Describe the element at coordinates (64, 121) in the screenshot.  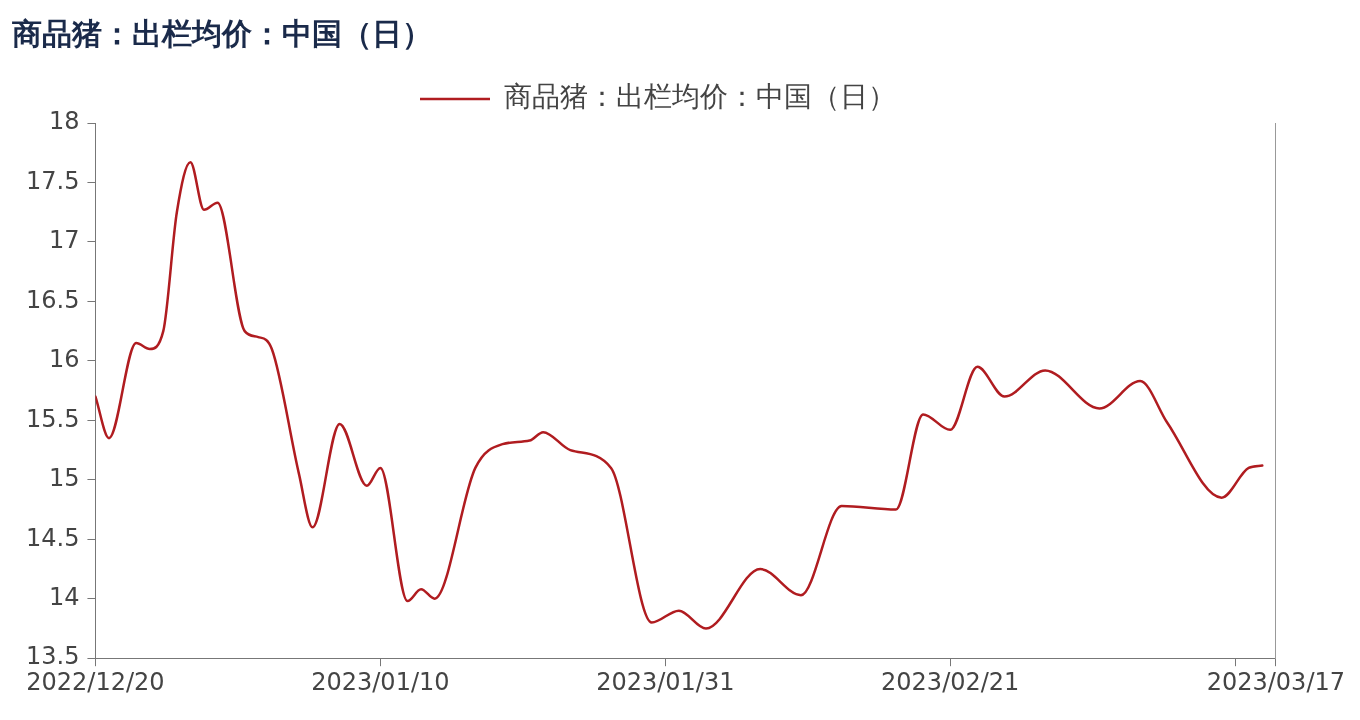
I see `y-tick-label: 18` at that location.